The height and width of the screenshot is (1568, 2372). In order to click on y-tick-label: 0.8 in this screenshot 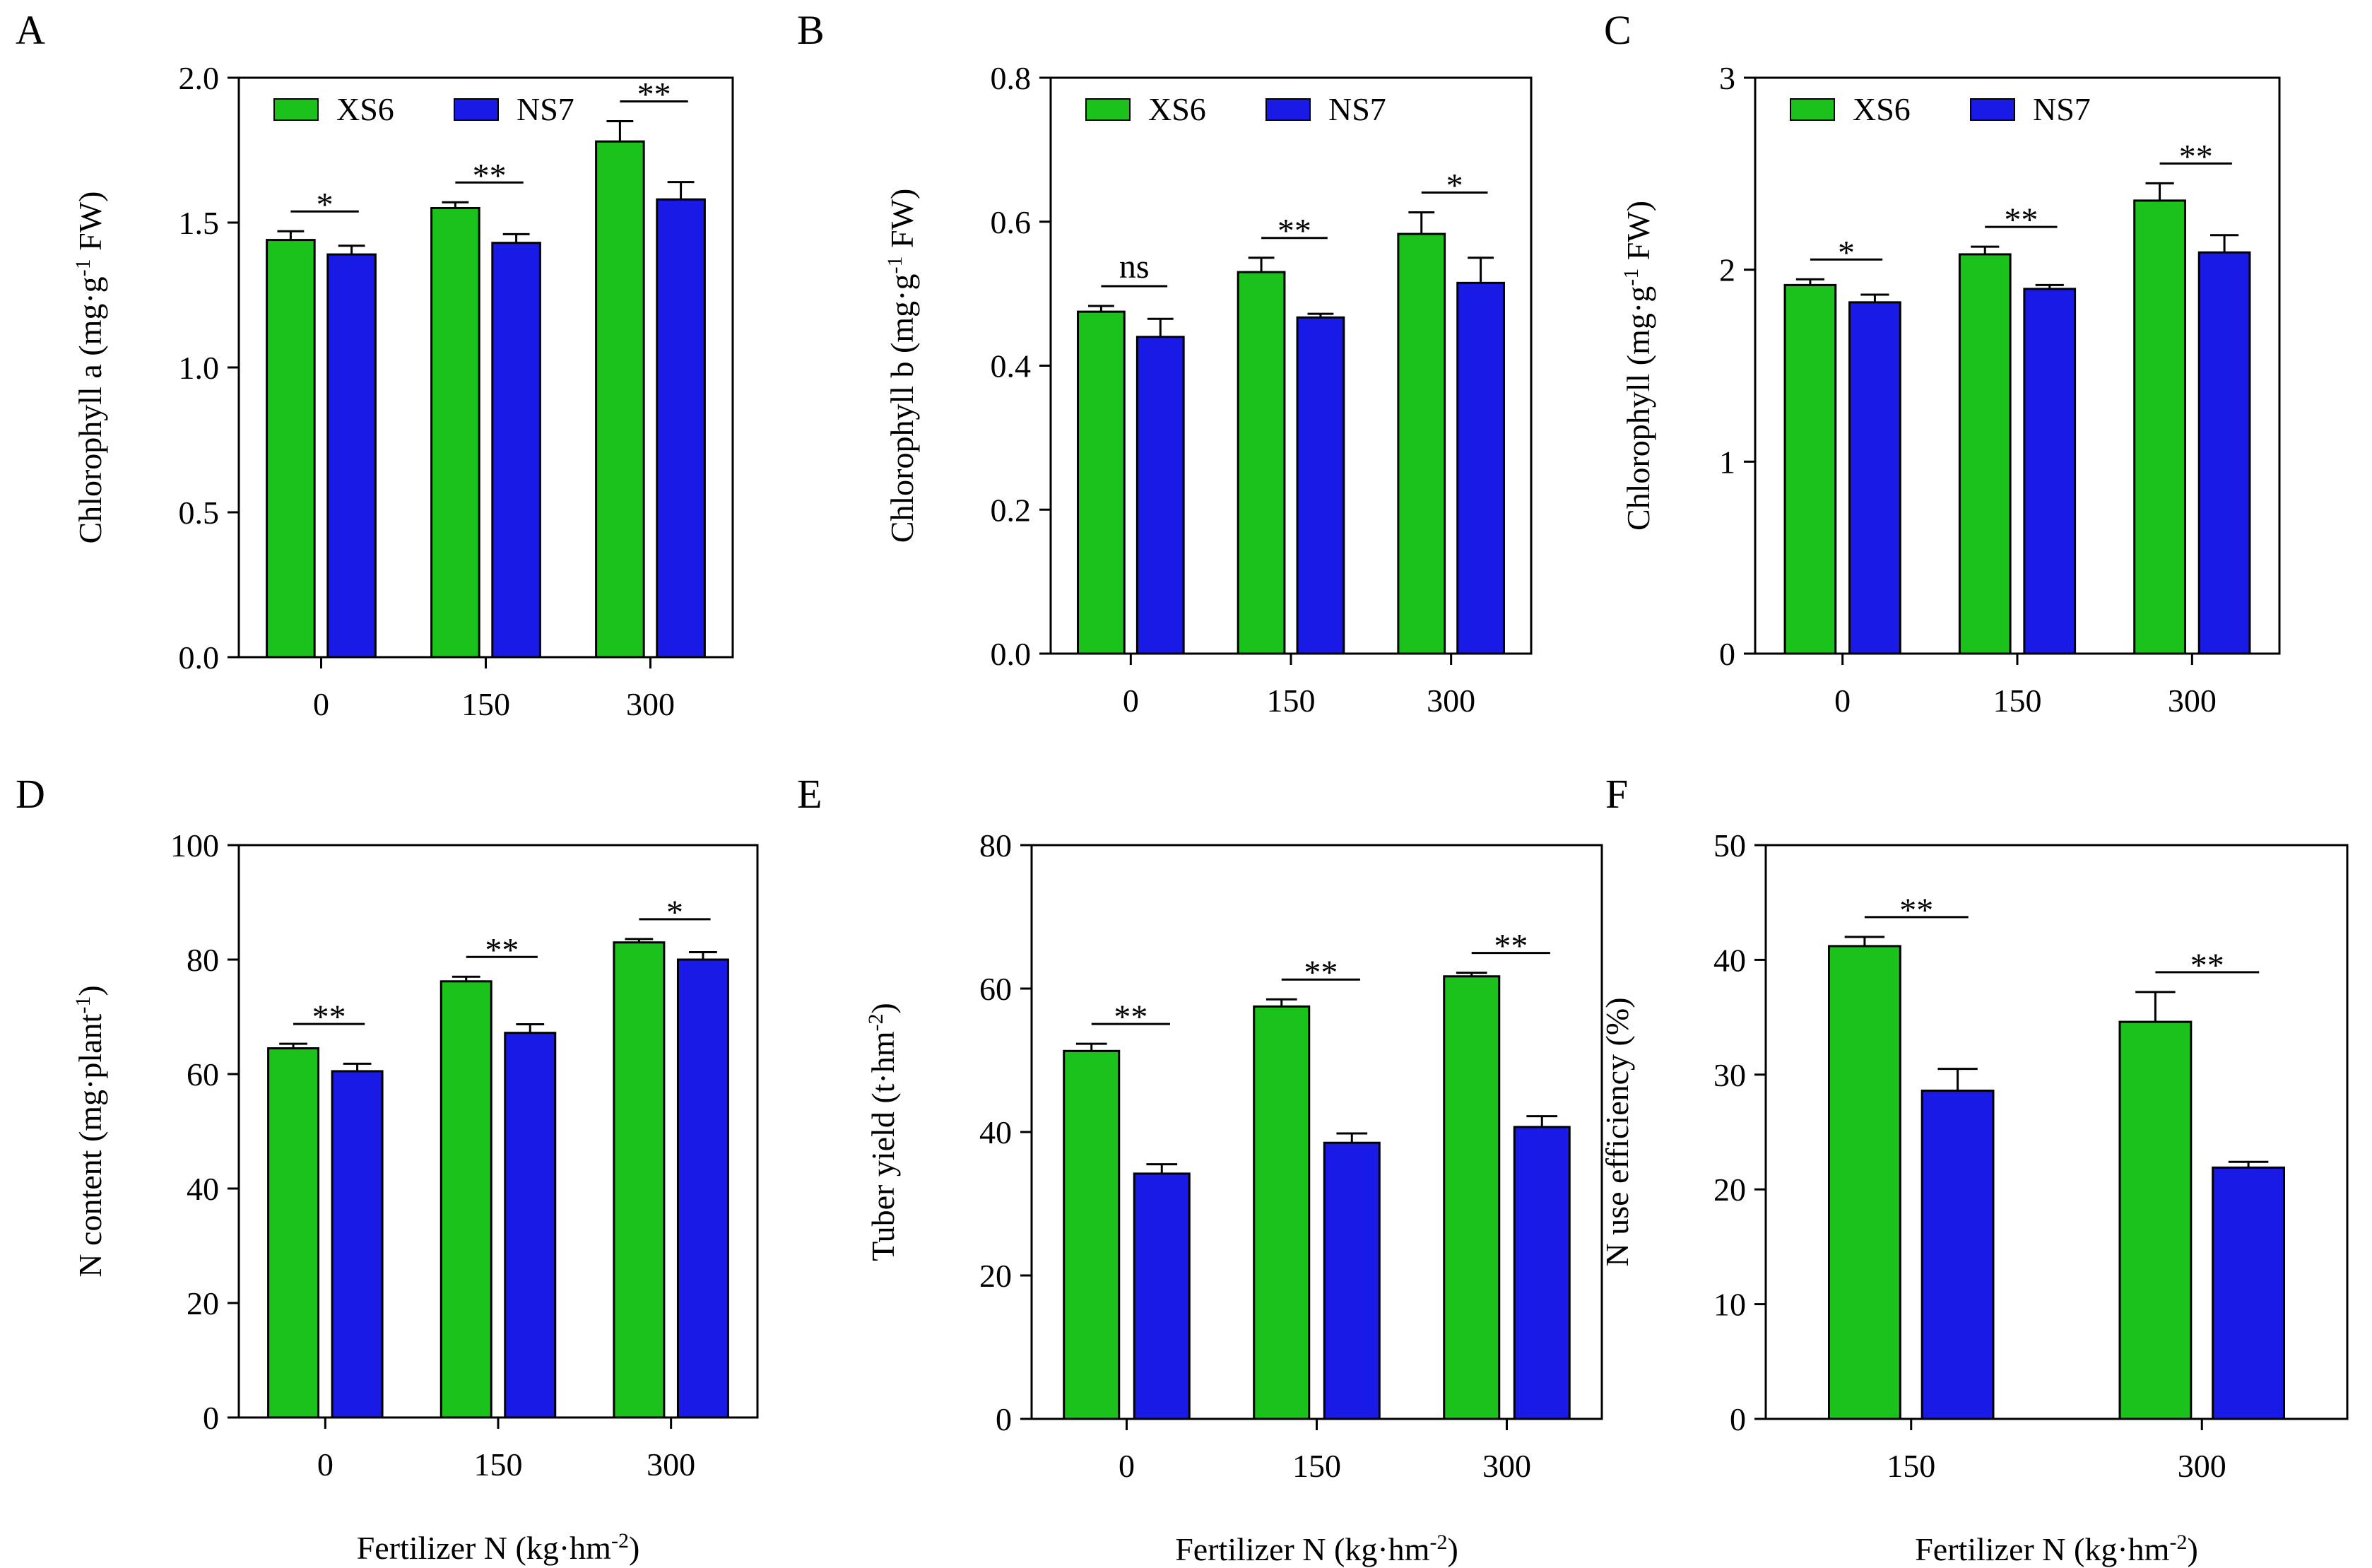, I will do `click(1011, 78)`.